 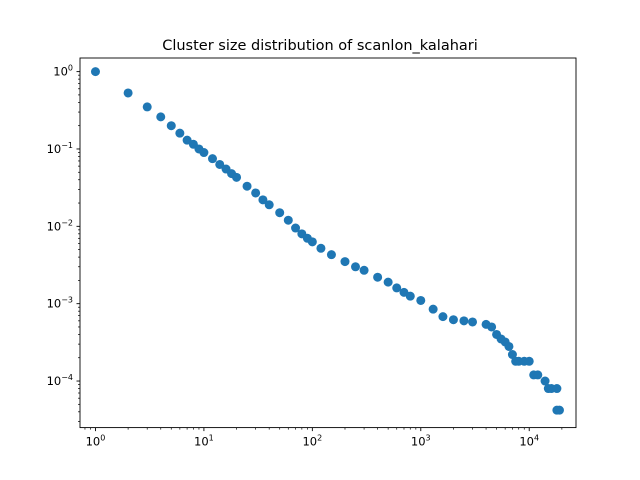 I want to click on x-tick-label-0: 100, so click(x=96, y=441).